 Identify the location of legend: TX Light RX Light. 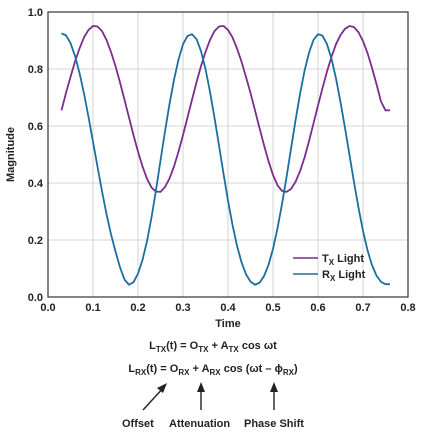
(329, 268).